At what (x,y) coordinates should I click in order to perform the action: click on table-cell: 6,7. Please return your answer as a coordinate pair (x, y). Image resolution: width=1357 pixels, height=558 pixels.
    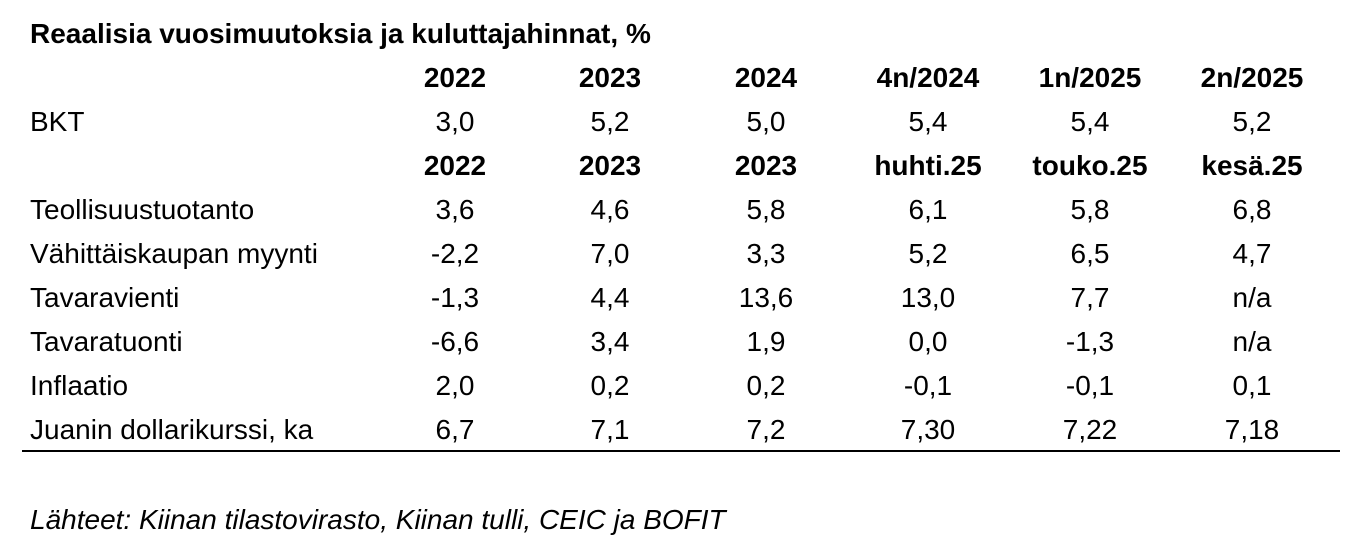
    Looking at the image, I should click on (455, 429).